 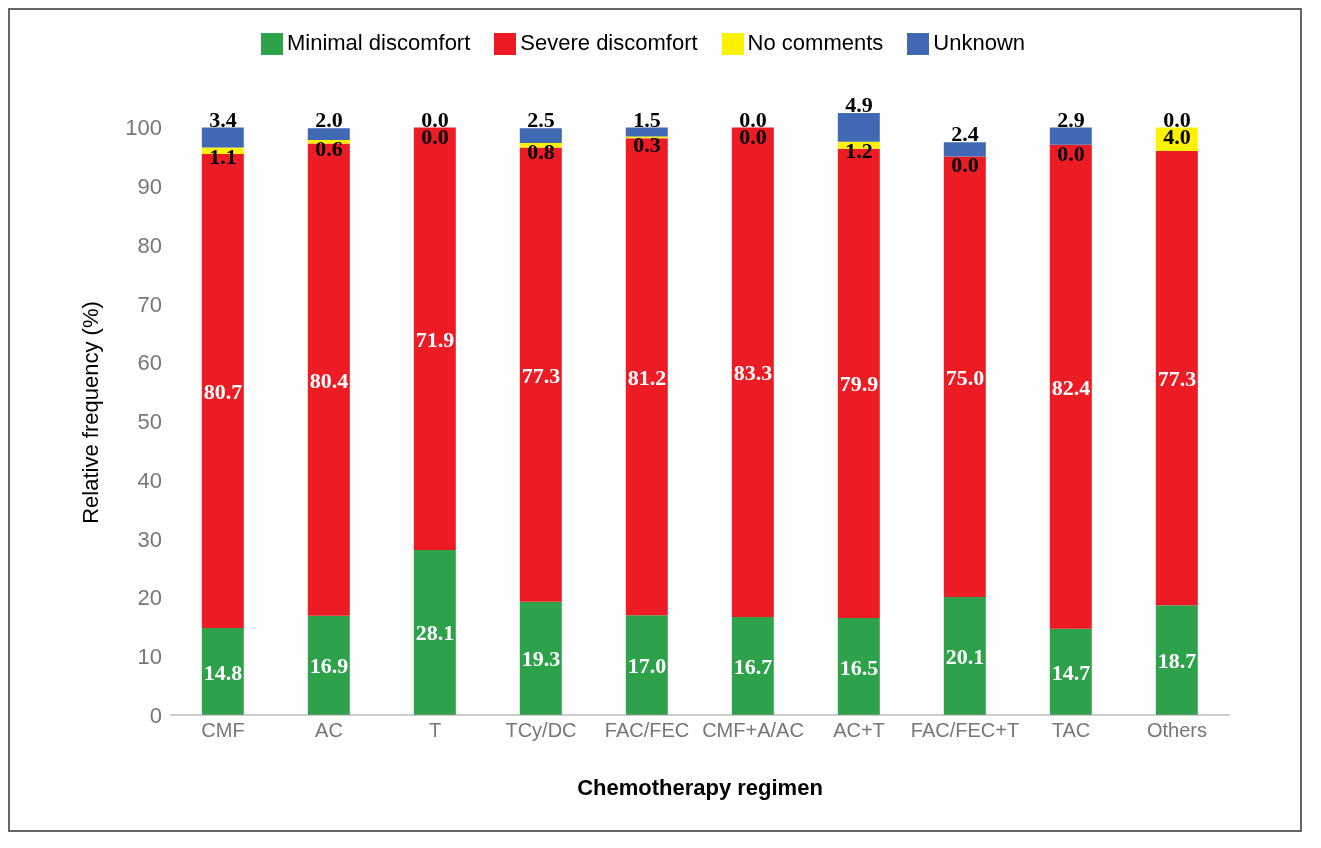 What do you see at coordinates (435, 730) in the screenshot?
I see `x-tick-label: T` at bounding box center [435, 730].